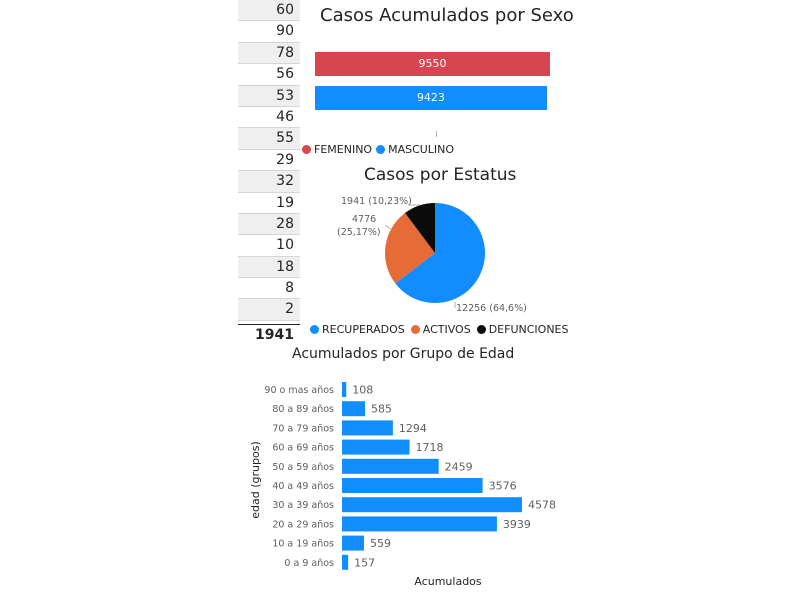 The height and width of the screenshot is (600, 800). Describe the element at coordinates (447, 15) in the screenshot. I see `sexo-chart-title: Casos Acumulados por Sexo` at that location.